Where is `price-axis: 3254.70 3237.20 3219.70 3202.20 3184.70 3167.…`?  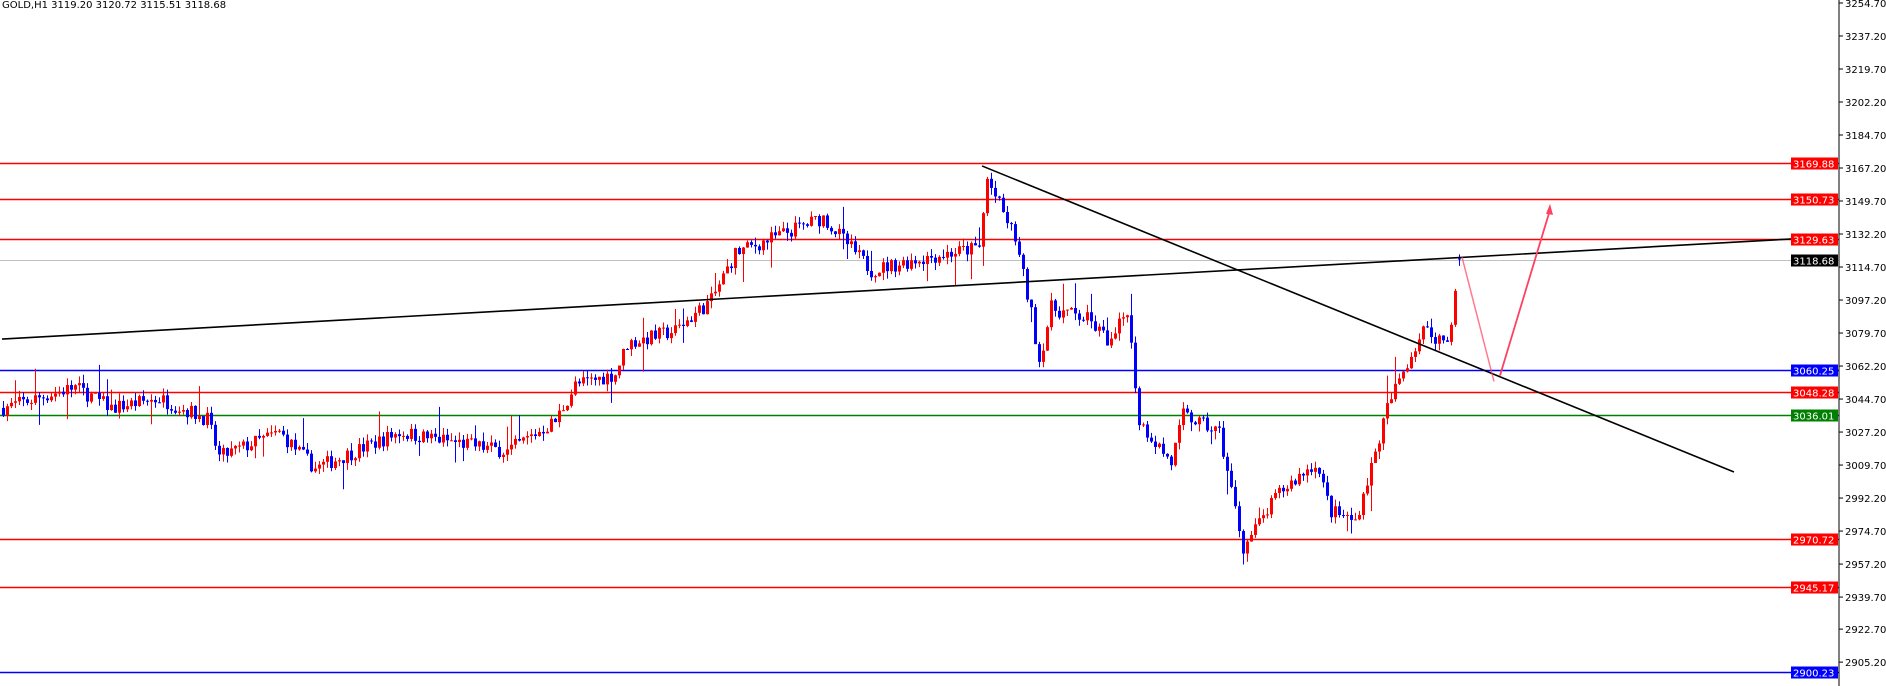
price-axis: 3254.70 3237.20 3219.70 3202.20 3184.70 3167.… is located at coordinates (1862, 334).